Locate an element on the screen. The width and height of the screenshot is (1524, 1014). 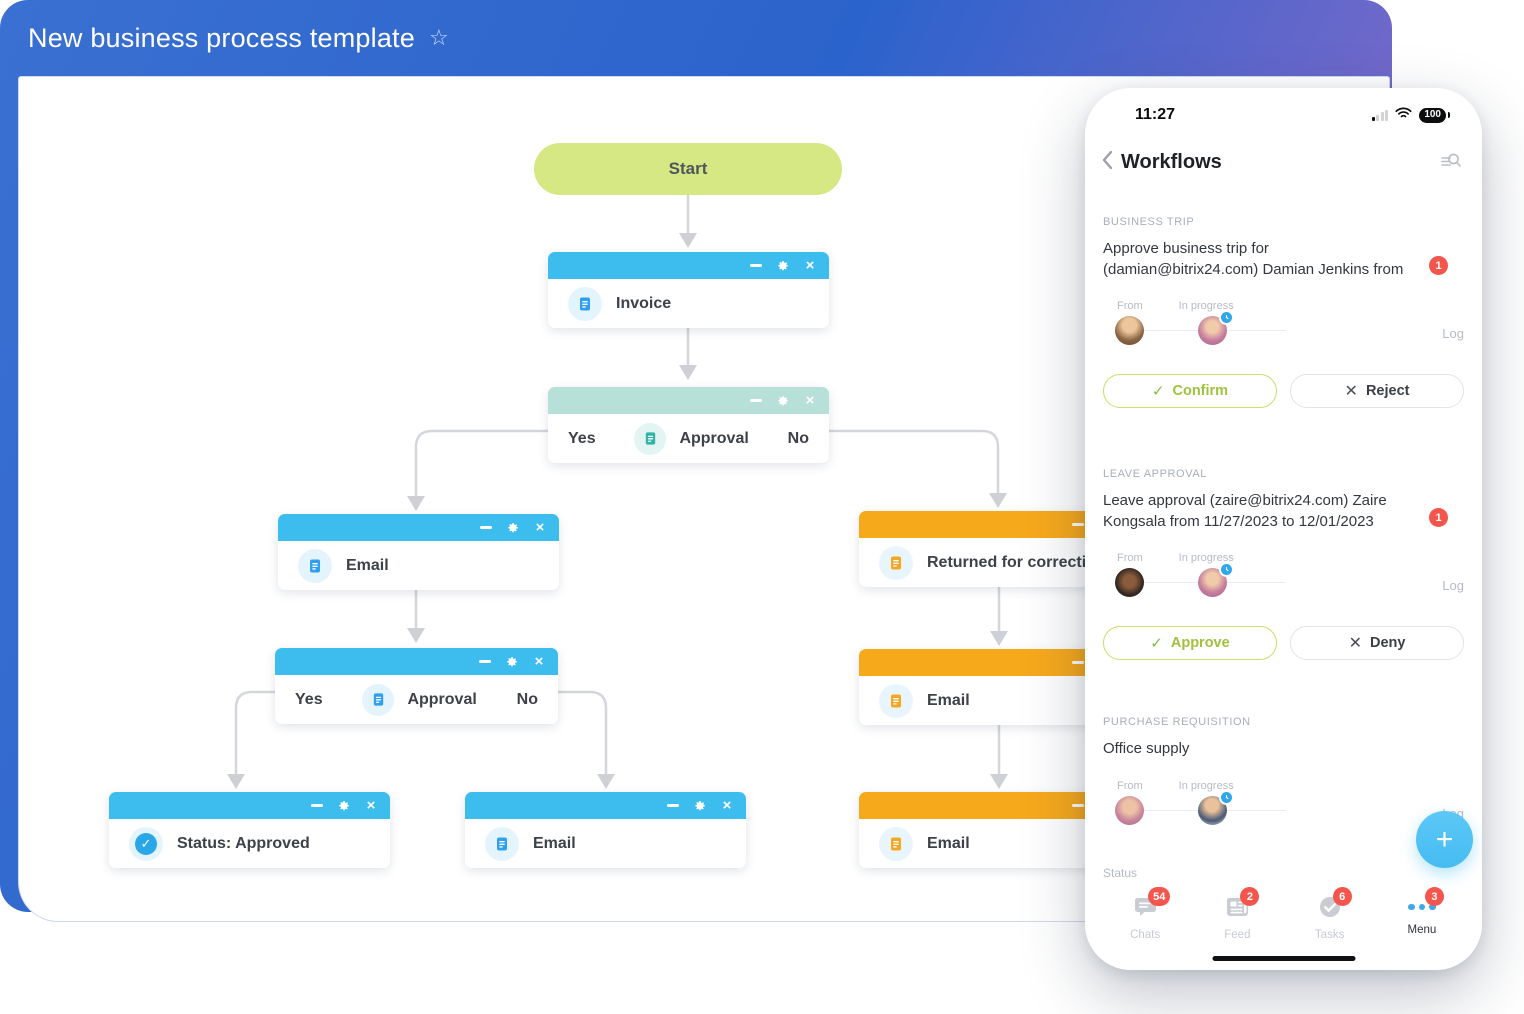
approve-button: ✓ Approve is located at coordinates (1190, 643).